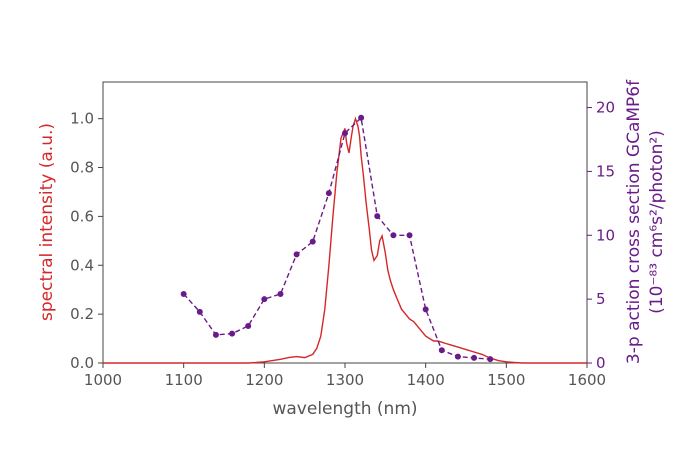 The image size is (687, 458). Describe the element at coordinates (184, 380) in the screenshot. I see `x-tick-label: 1100` at that location.